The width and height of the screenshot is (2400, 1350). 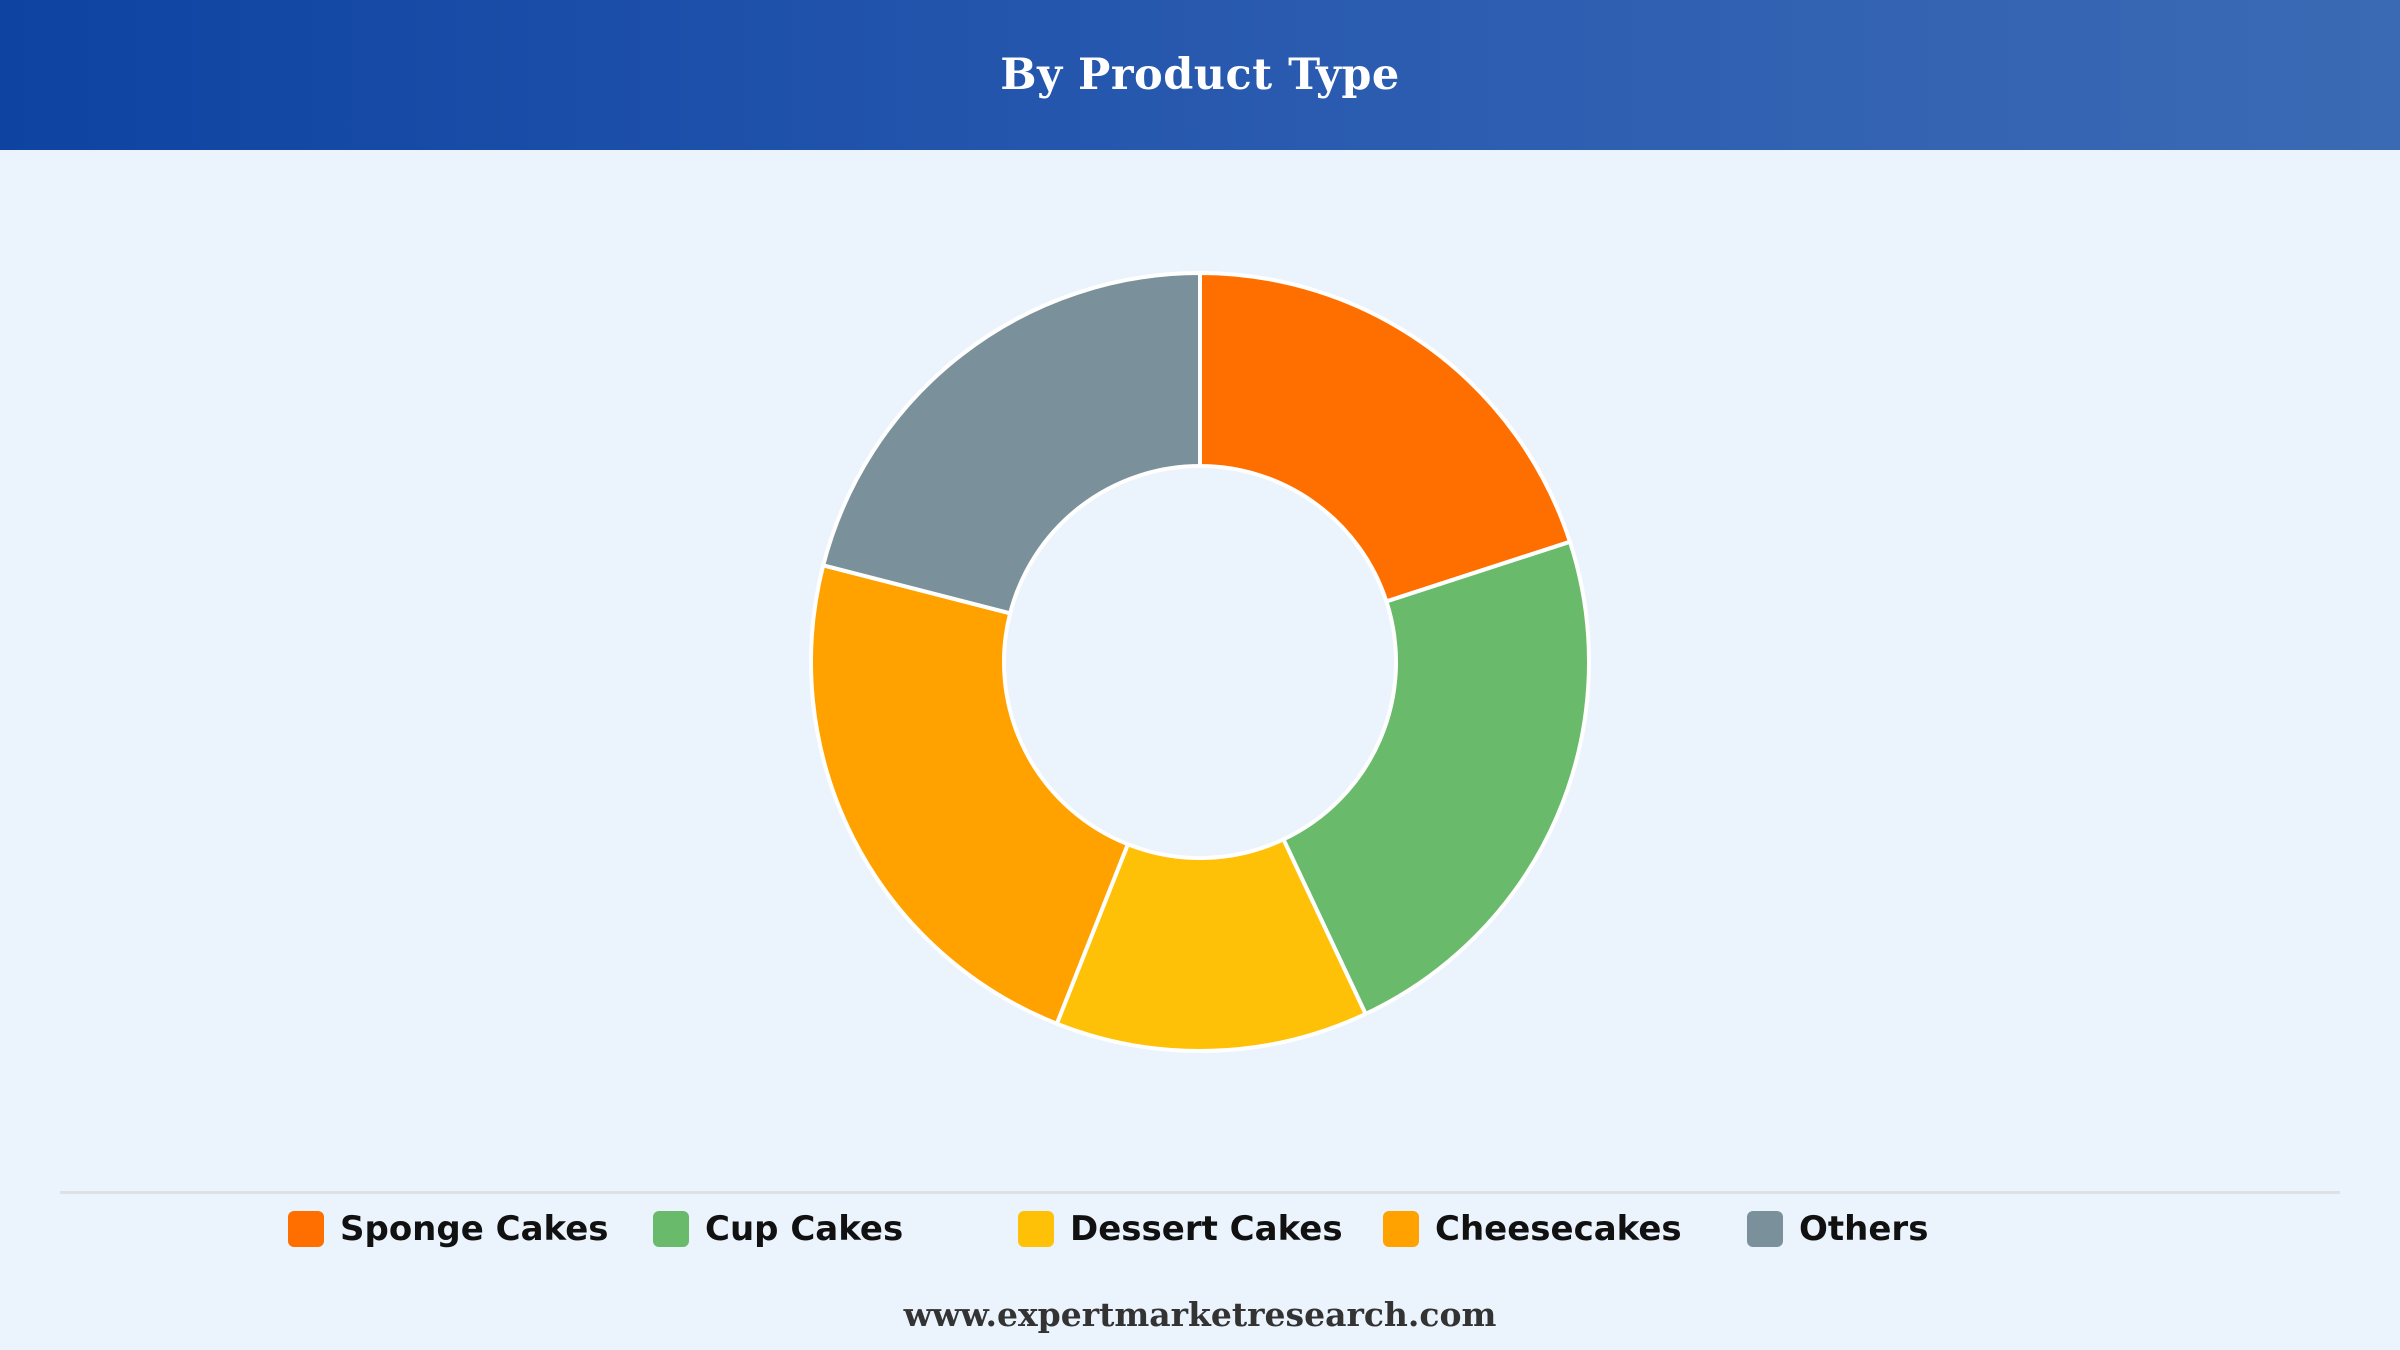 What do you see at coordinates (1864, 1229) in the screenshot?
I see `legend-label-others: Others` at bounding box center [1864, 1229].